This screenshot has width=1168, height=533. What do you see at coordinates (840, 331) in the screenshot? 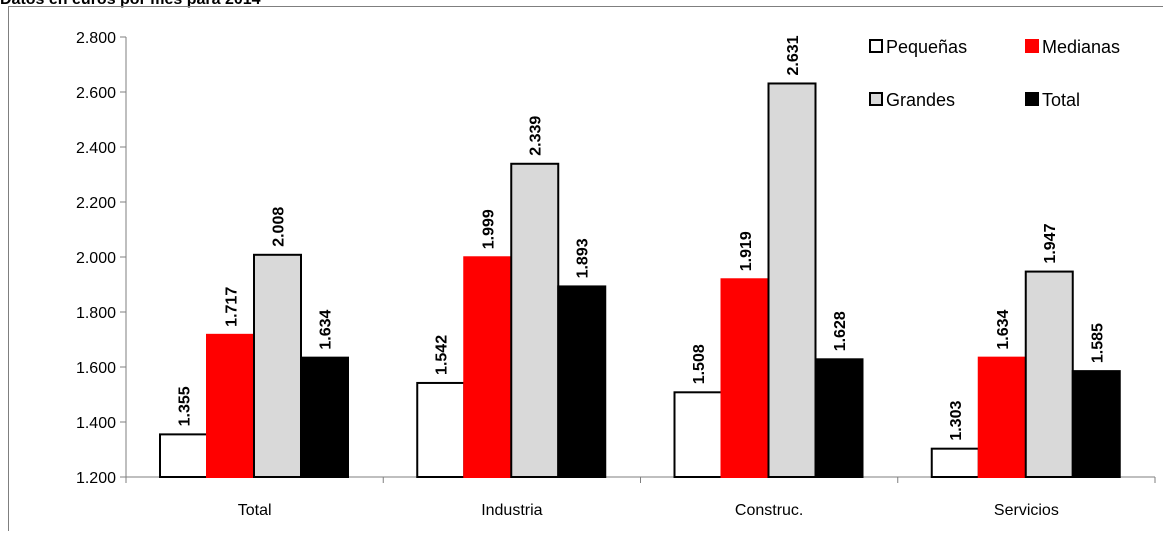
I see `data-label: 1.628` at bounding box center [840, 331].